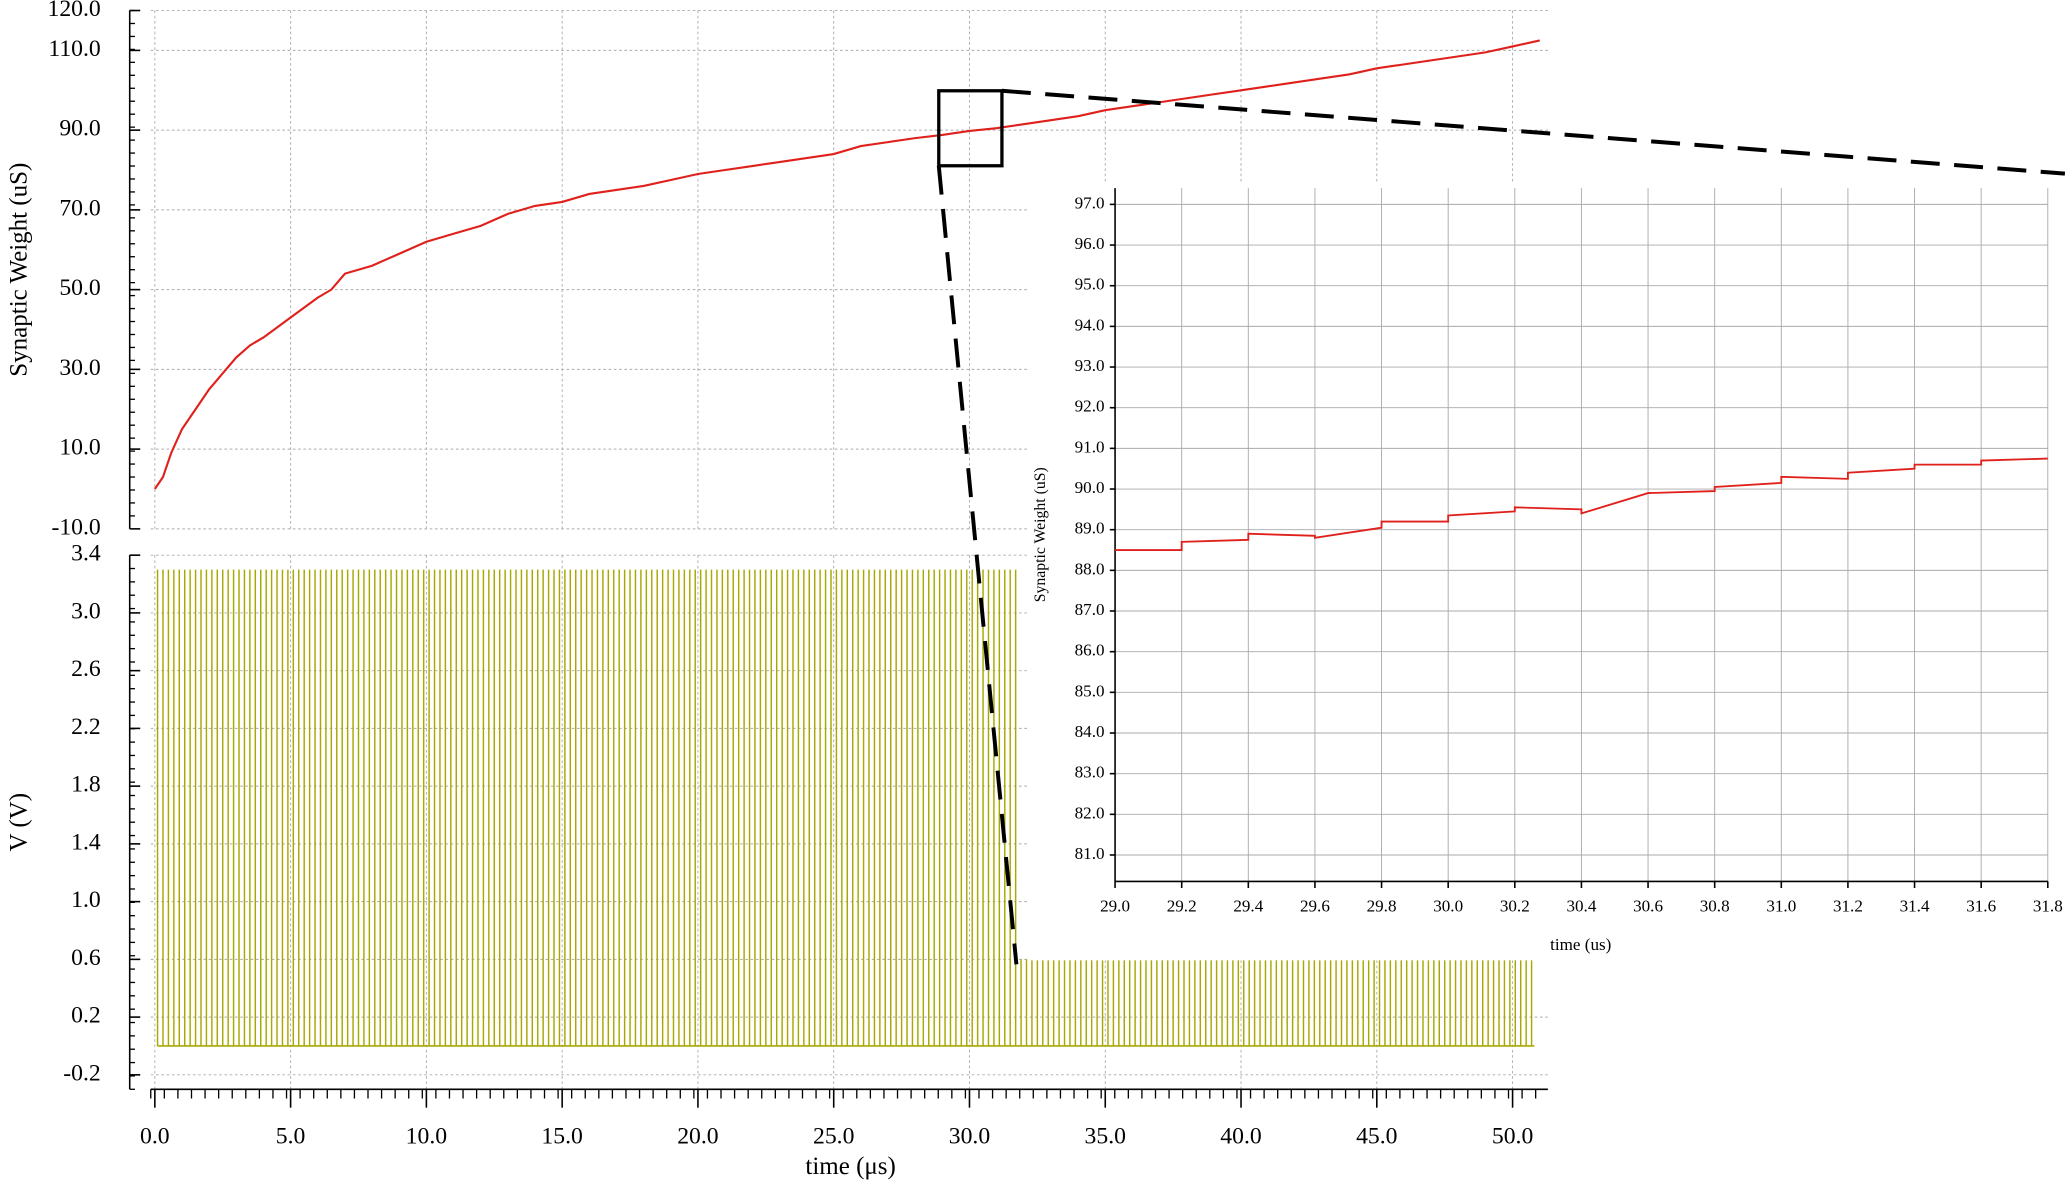  I want to click on x-tick-label: 30.6, so click(1648, 906).